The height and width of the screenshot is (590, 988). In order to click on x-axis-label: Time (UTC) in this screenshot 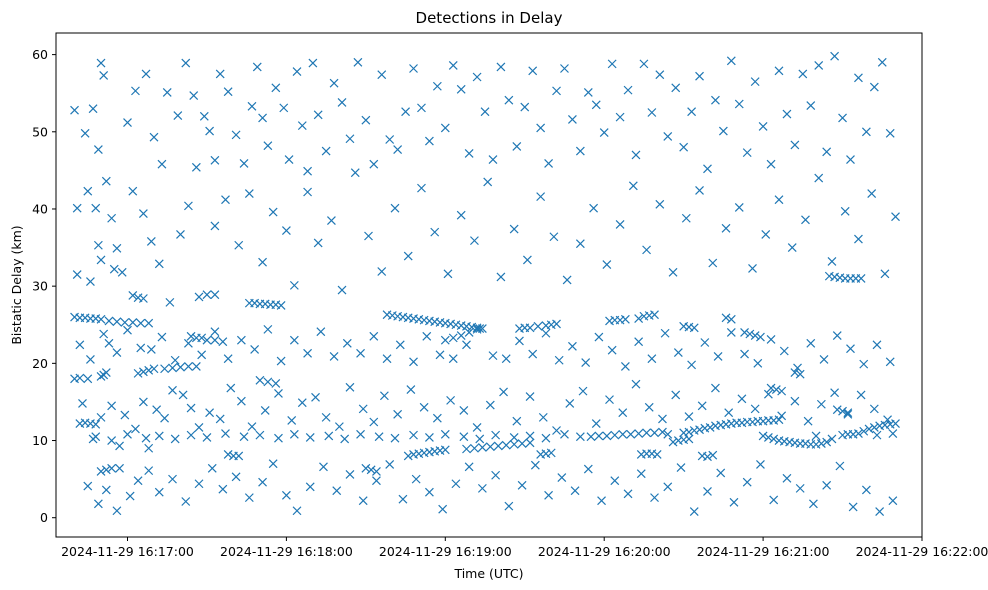, I will do `click(488, 573)`.